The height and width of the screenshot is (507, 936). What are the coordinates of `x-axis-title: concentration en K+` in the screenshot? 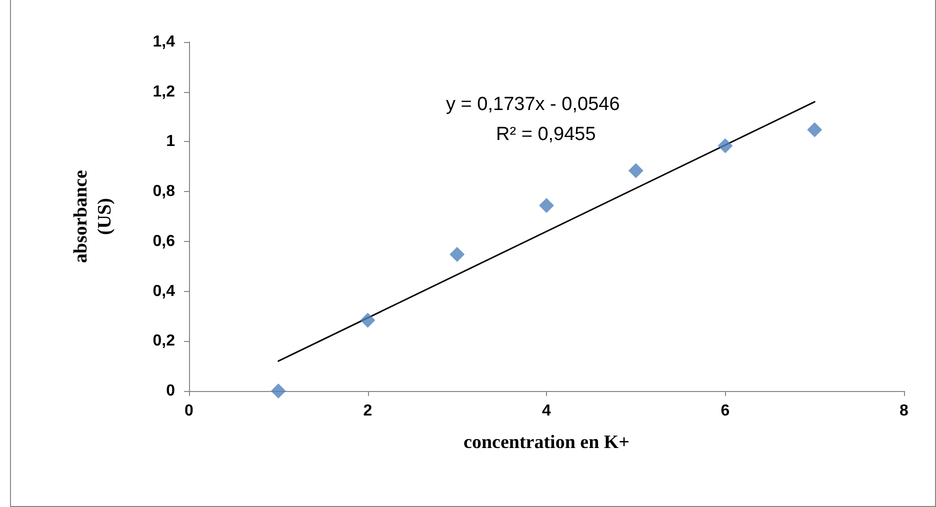 It's located at (547, 442).